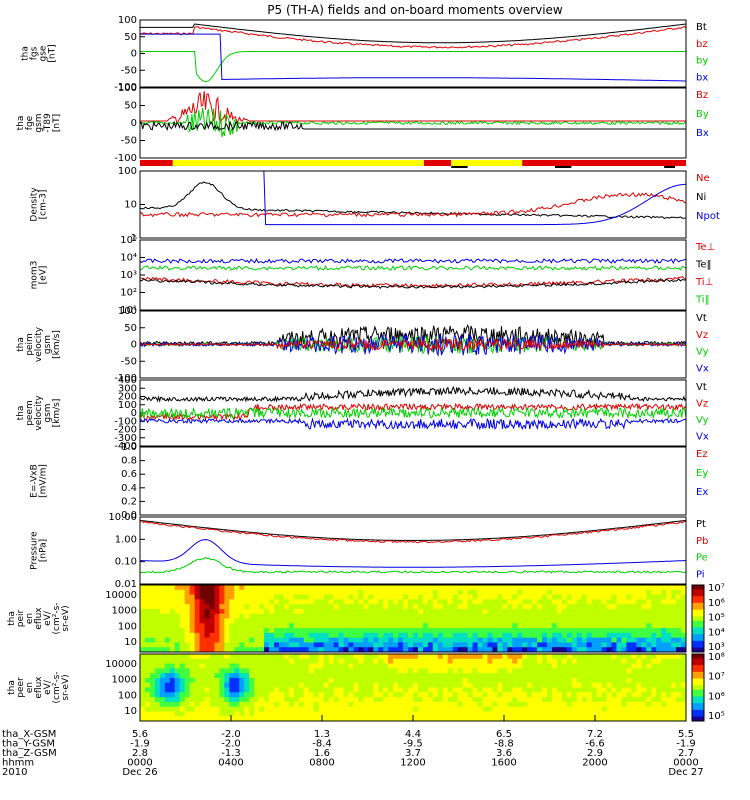  Describe the element at coordinates (140, 744) in the screenshot. I see `xaxis-value: -1.9` at that location.